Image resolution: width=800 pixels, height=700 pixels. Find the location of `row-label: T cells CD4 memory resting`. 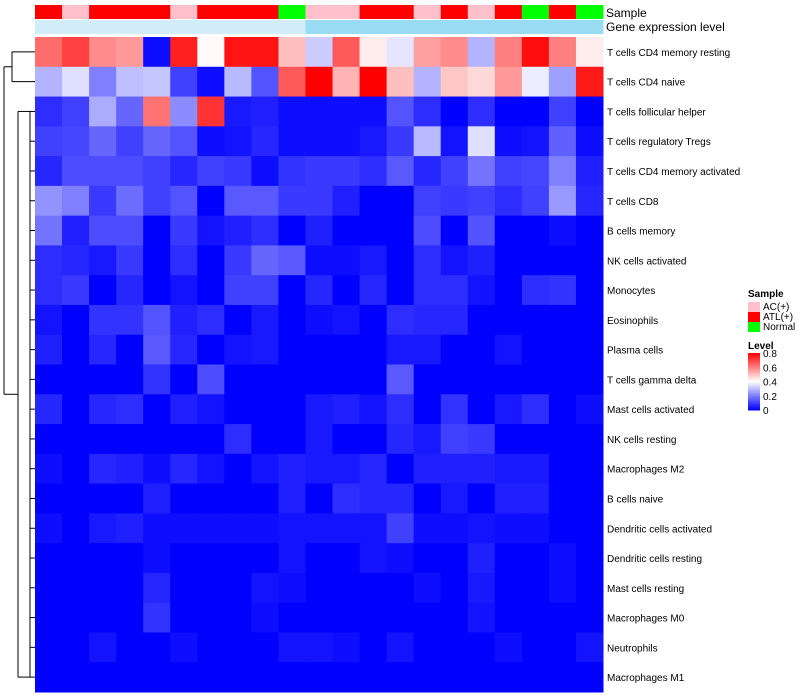

row-label: T cells CD4 memory resting is located at coordinates (668, 53).